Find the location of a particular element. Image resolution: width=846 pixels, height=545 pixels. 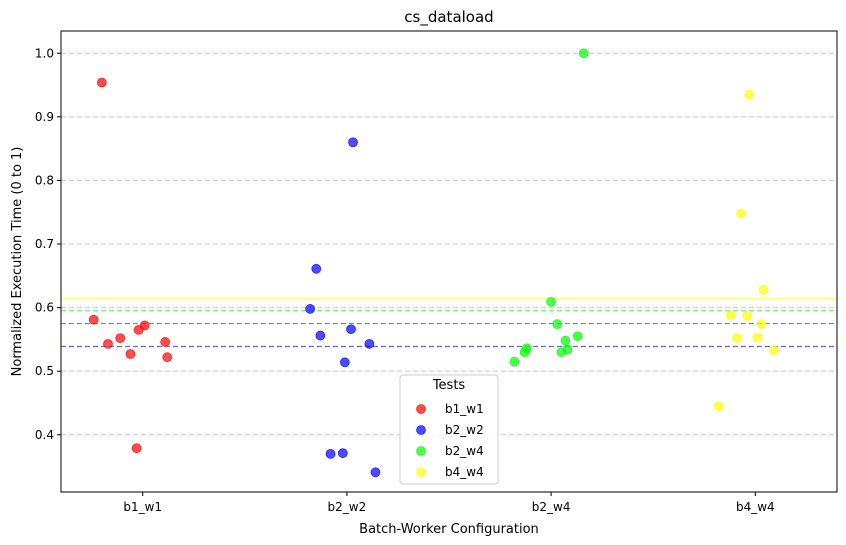

y-tick-label: 0.9 is located at coordinates (44, 117).